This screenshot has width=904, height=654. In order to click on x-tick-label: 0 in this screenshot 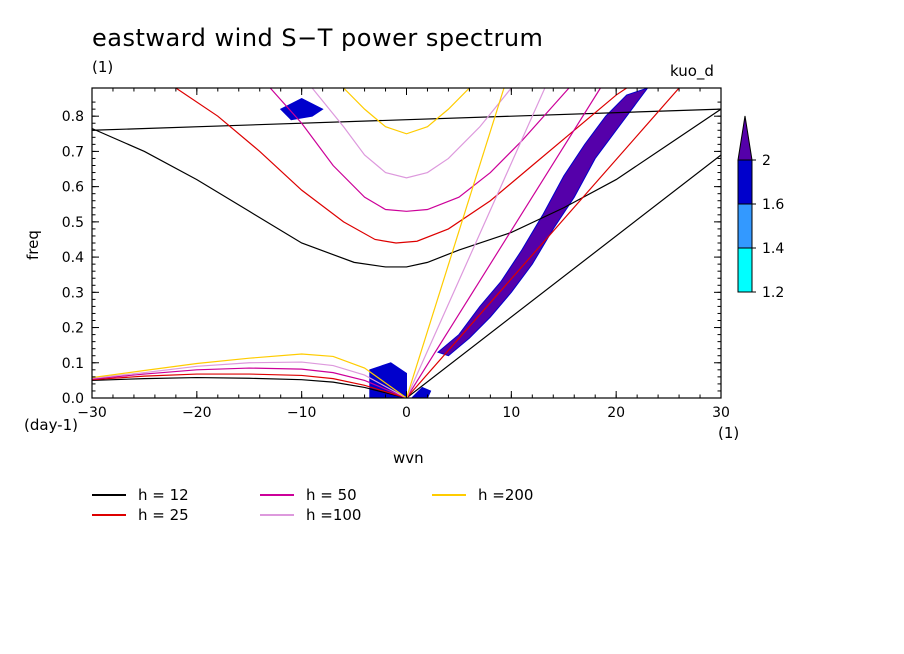, I will do `click(406, 413)`.